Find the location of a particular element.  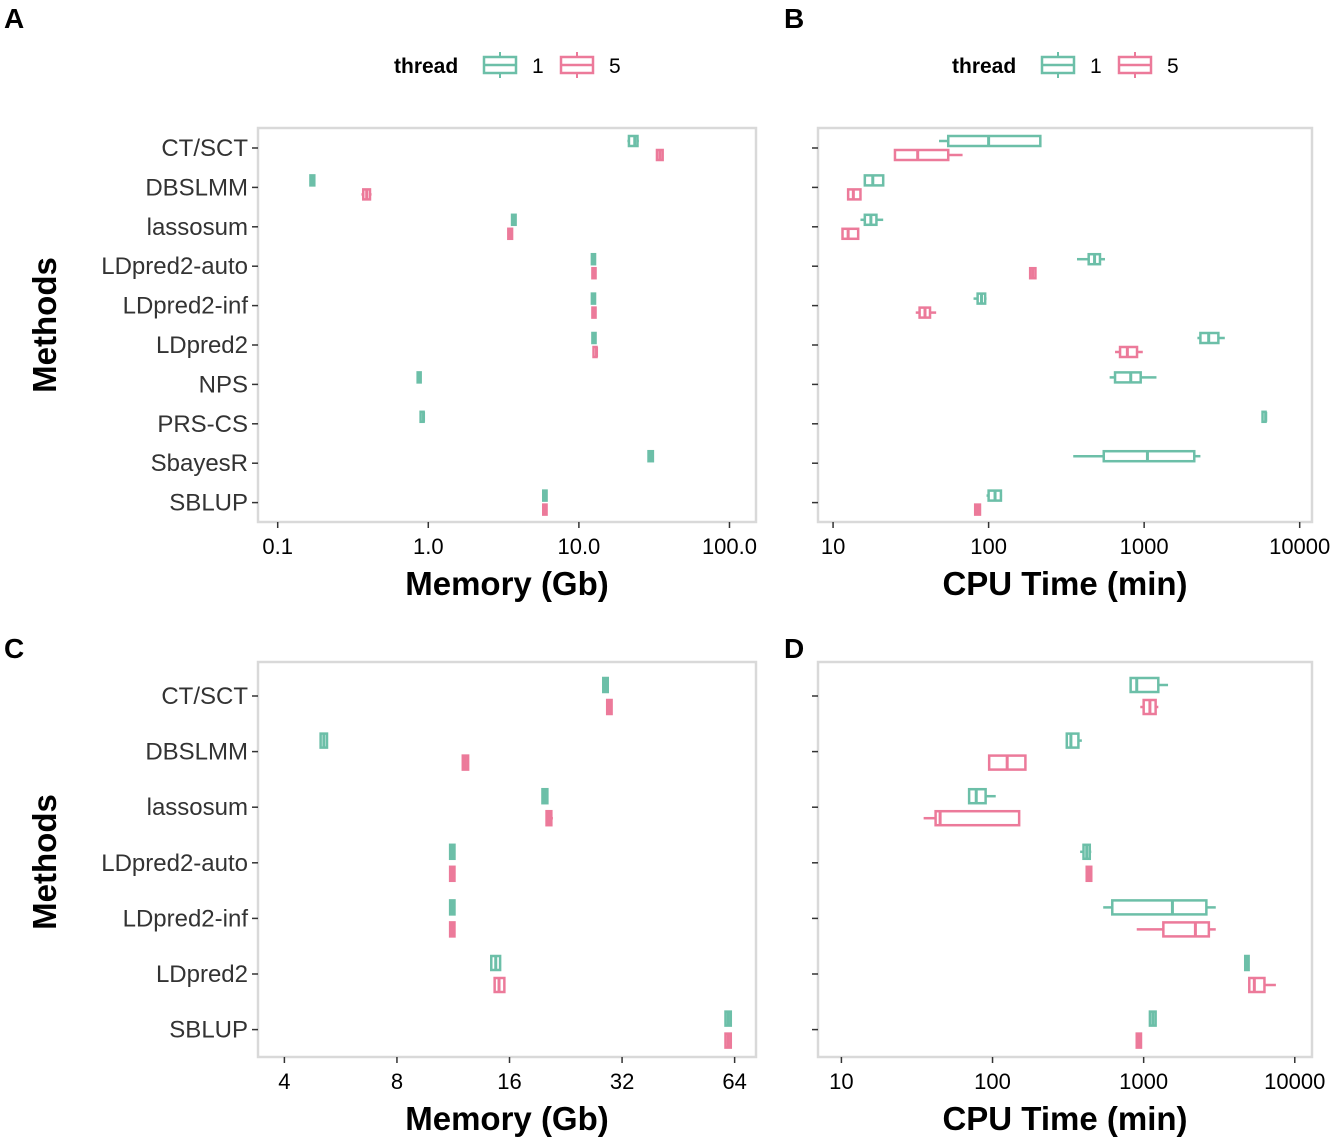

x-tick-label: 100.0 is located at coordinates (729, 546).